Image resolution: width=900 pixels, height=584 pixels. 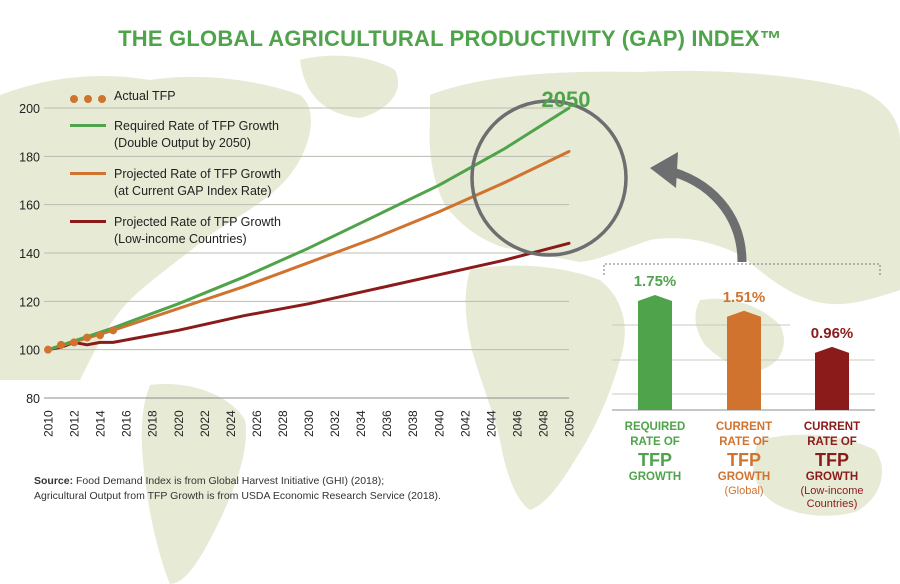 I want to click on x-tick-label: 2034, so click(x=361, y=423).